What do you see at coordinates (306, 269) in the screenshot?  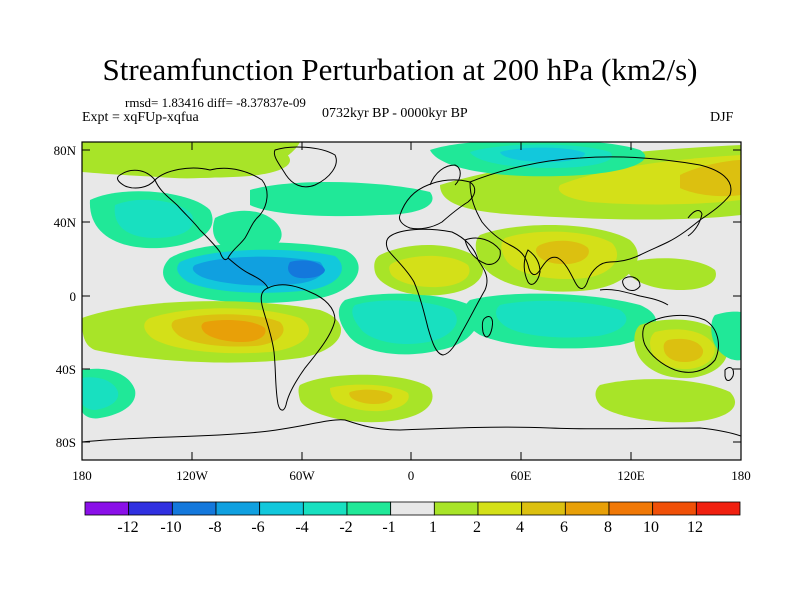 I see `contour-negative-tropical-peak` at bounding box center [306, 269].